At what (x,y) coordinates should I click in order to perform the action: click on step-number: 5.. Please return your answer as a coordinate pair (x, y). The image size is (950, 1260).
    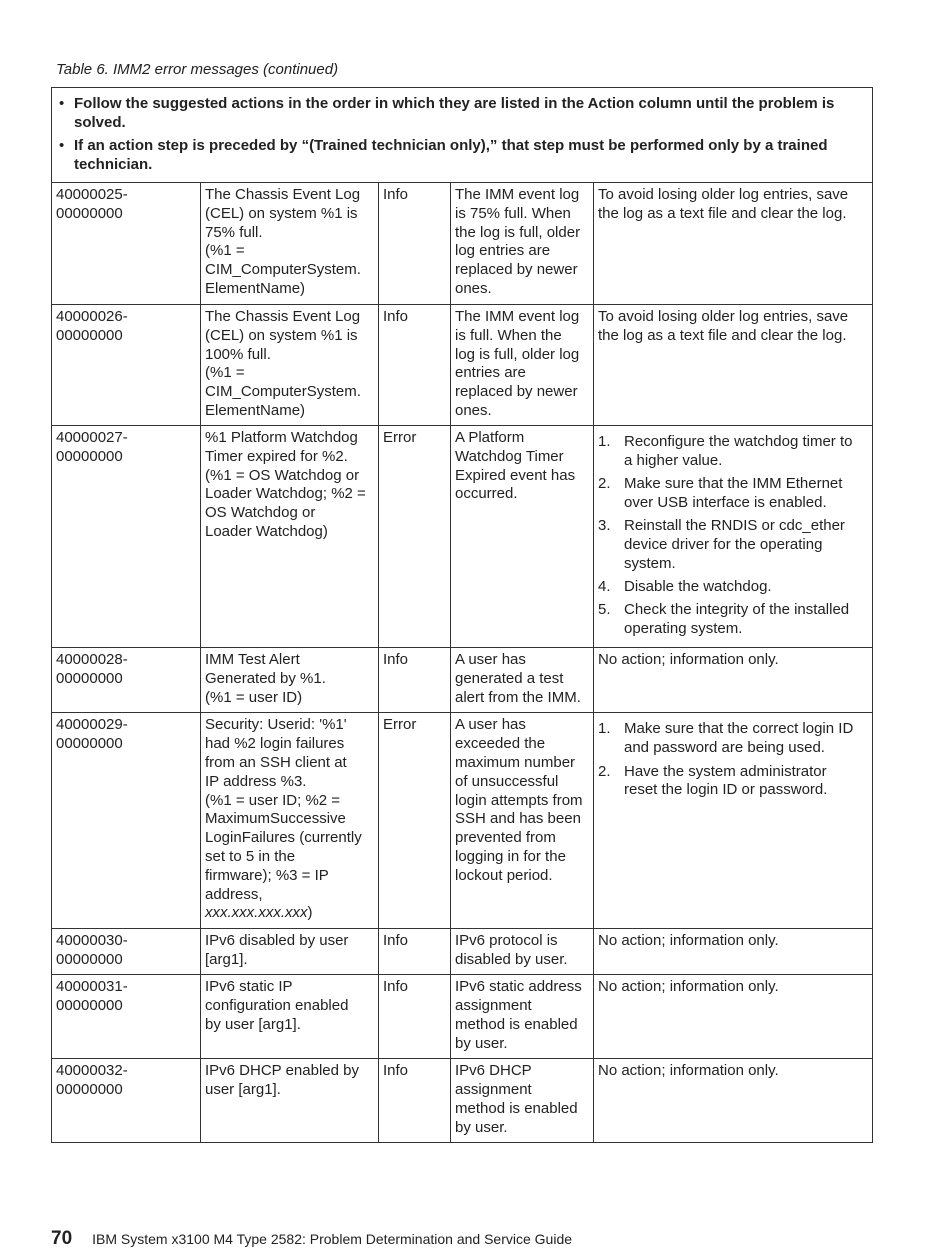
    Looking at the image, I should click on (604, 610).